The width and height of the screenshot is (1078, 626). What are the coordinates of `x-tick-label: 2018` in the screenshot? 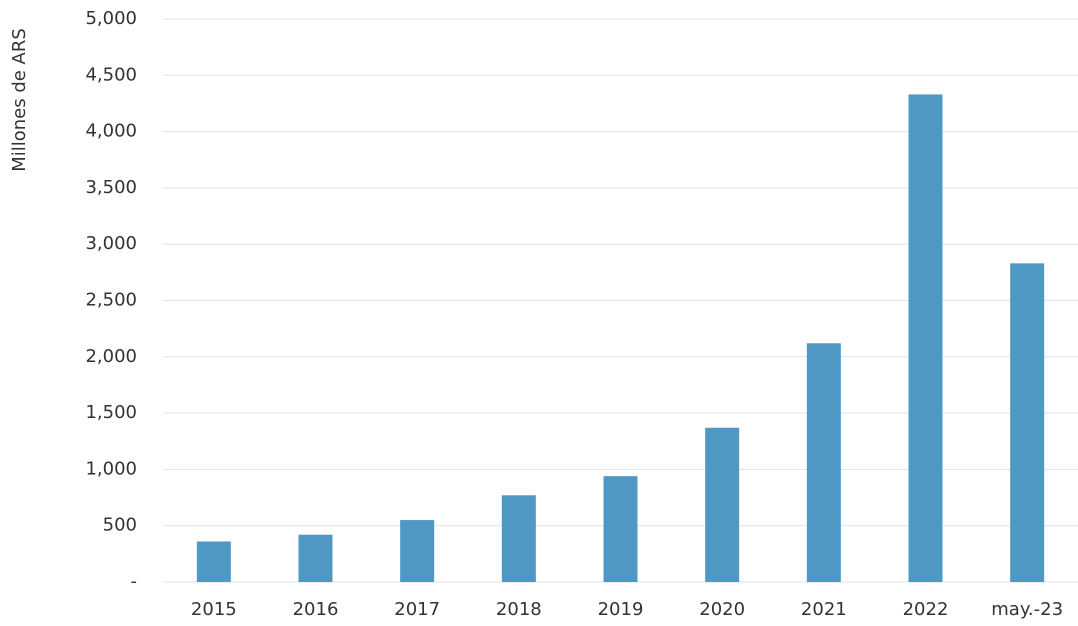 It's located at (519, 609).